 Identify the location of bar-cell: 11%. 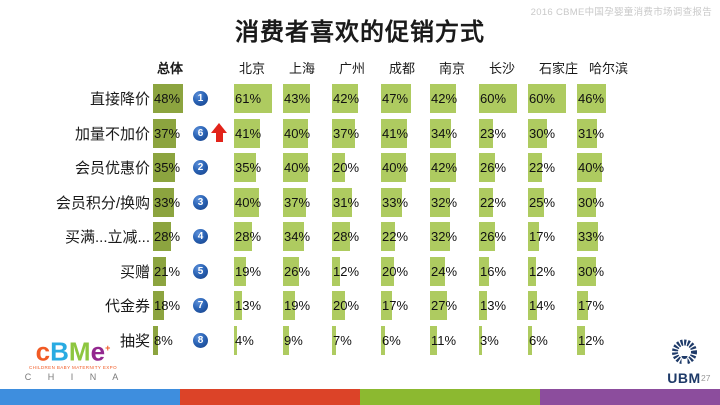
(454, 340).